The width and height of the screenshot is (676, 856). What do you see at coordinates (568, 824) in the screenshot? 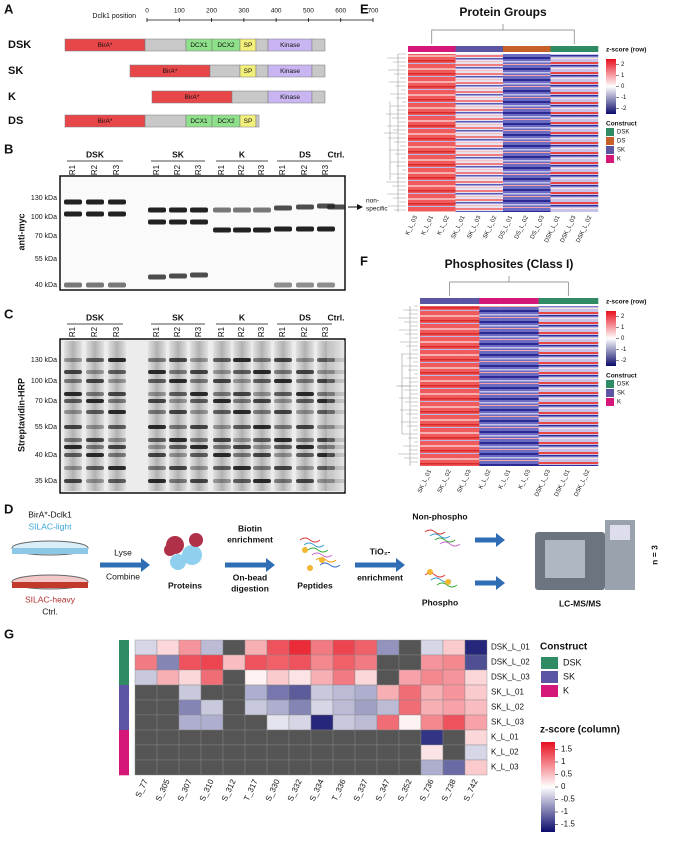
I see `tick-label: -1.5` at bounding box center [568, 824].